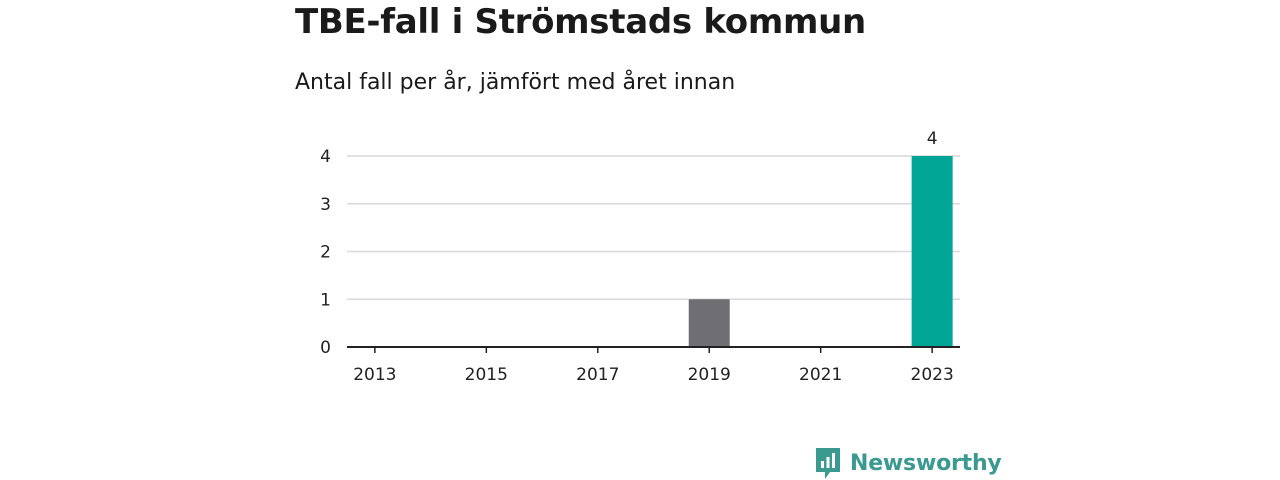  What do you see at coordinates (828, 463) in the screenshot?
I see `bar-chart-badge-icon` at bounding box center [828, 463].